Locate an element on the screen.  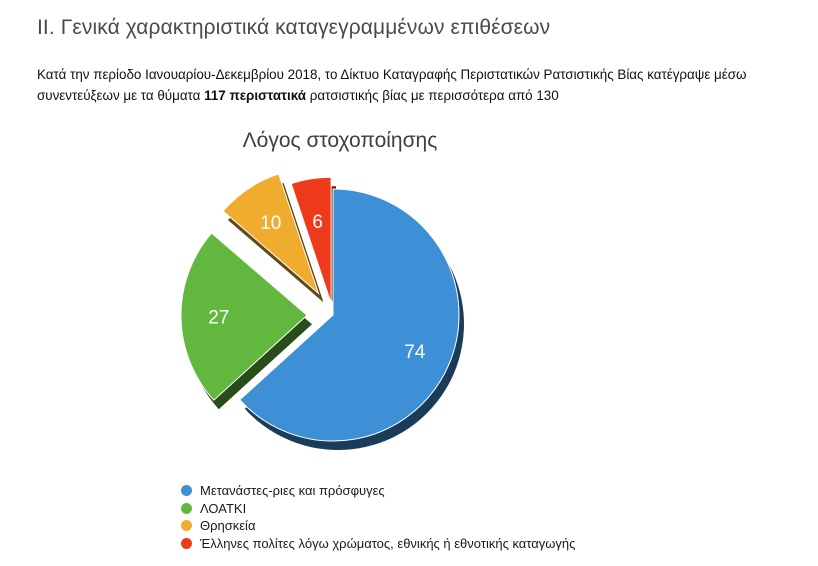
pie-slice-greek-citizens is located at coordinates (311, 240).